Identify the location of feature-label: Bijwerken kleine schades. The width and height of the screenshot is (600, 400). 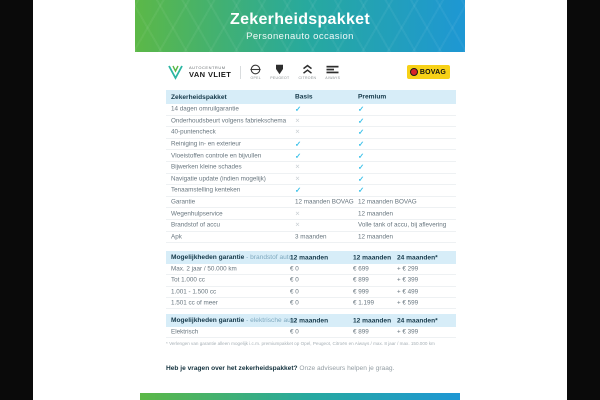
(206, 167).